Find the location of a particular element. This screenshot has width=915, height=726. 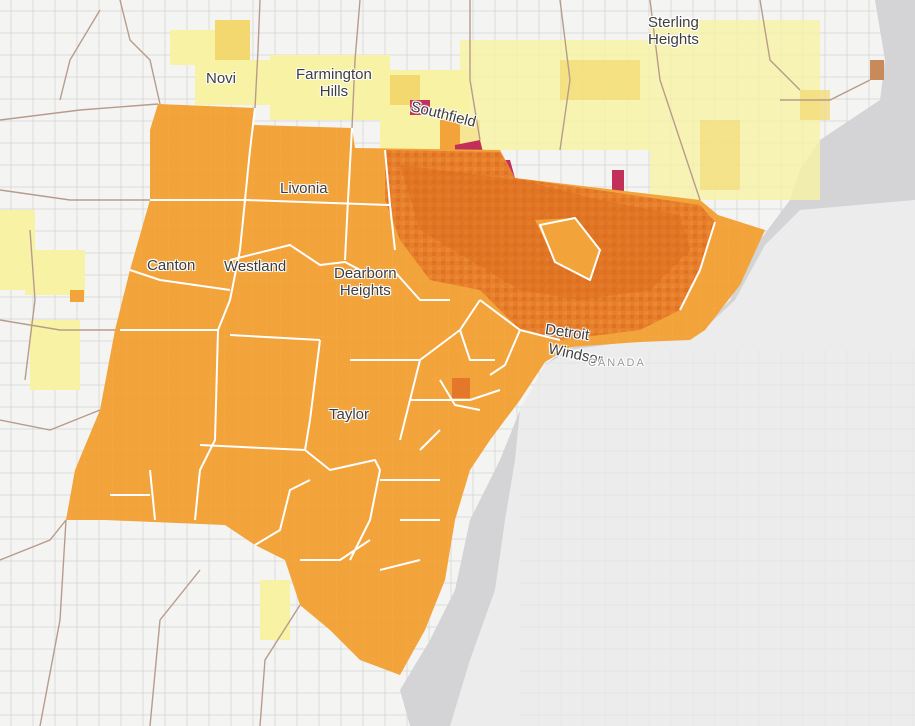

tract-downriver-dark is located at coordinates (461, 388).